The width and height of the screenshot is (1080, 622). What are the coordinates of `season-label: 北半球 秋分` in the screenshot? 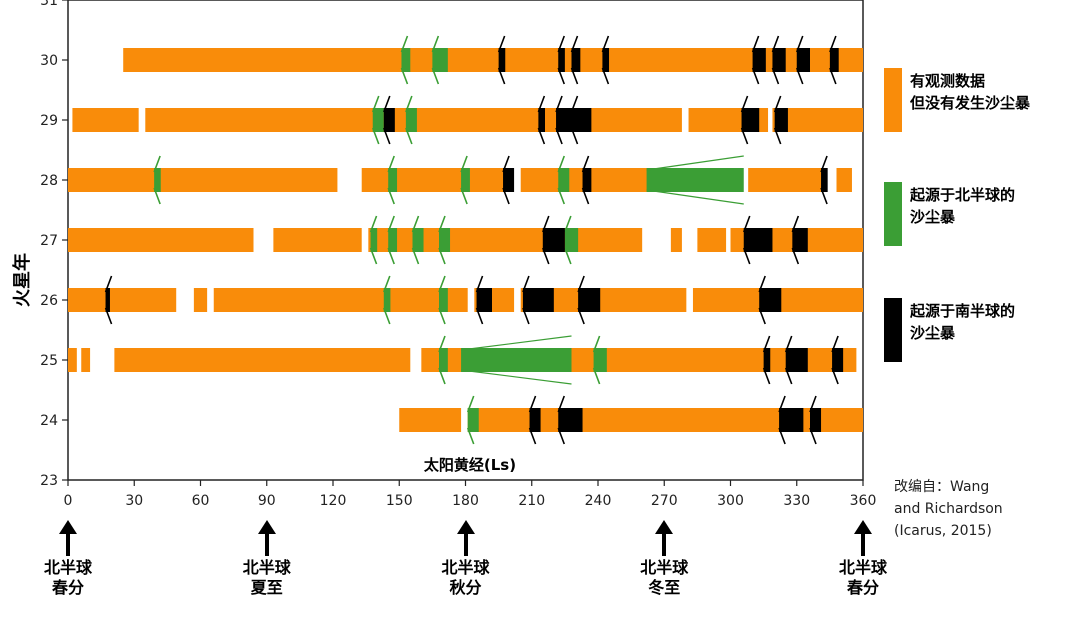 It's located at (465, 577).